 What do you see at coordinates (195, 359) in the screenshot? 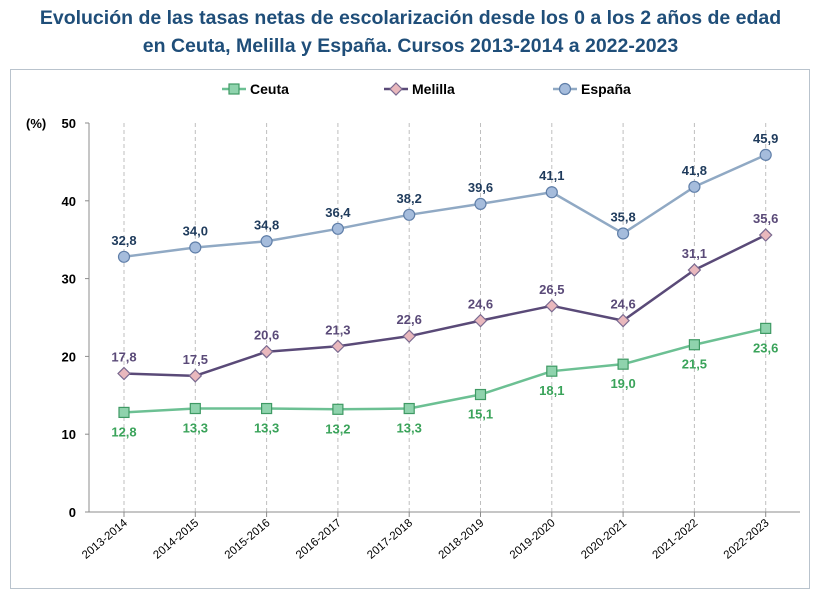
I see `data-label-melilla: 17,5` at bounding box center [195, 359].